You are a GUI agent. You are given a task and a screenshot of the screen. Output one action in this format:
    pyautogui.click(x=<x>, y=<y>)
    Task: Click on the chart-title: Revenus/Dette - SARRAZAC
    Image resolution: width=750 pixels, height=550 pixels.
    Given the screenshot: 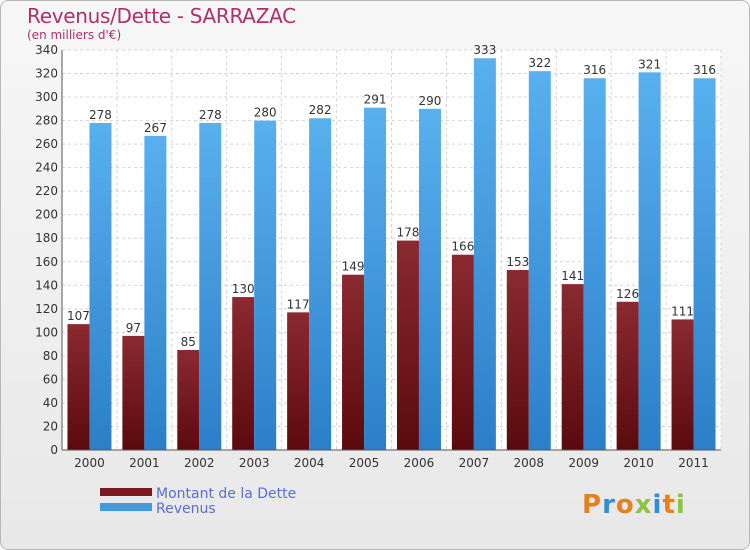 What is the action you would take?
    pyautogui.click(x=161, y=16)
    